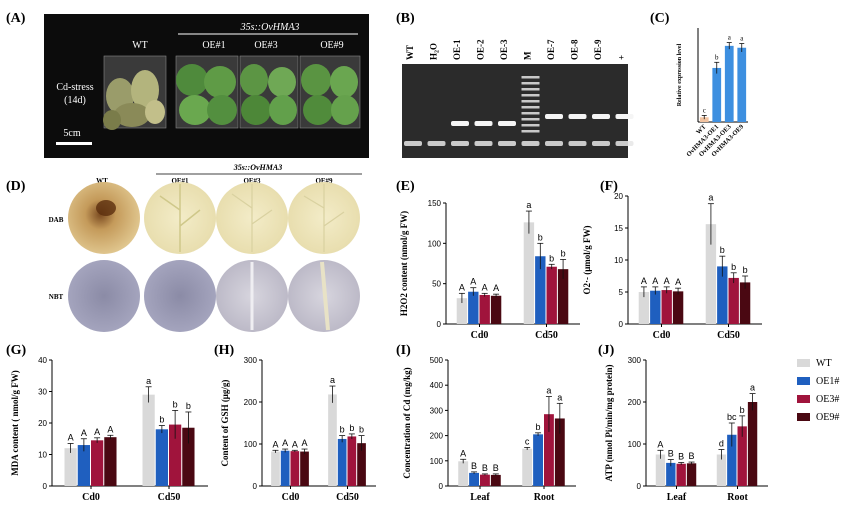  Describe the element at coordinates (325, 296) in the screenshot. I see `nbt-vein-oe9` at that location.